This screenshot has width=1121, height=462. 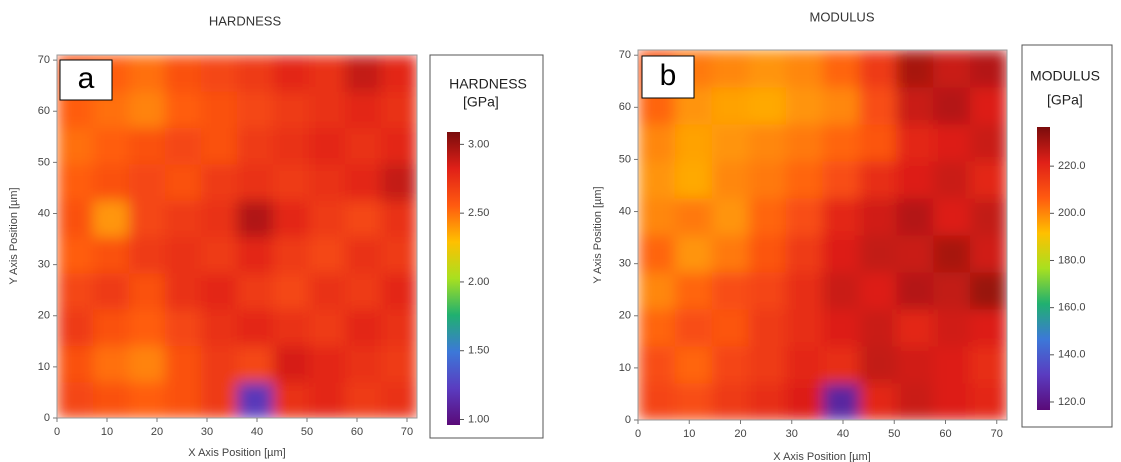 What do you see at coordinates (47, 418) in the screenshot?
I see `y-tick-label: 0` at bounding box center [47, 418].